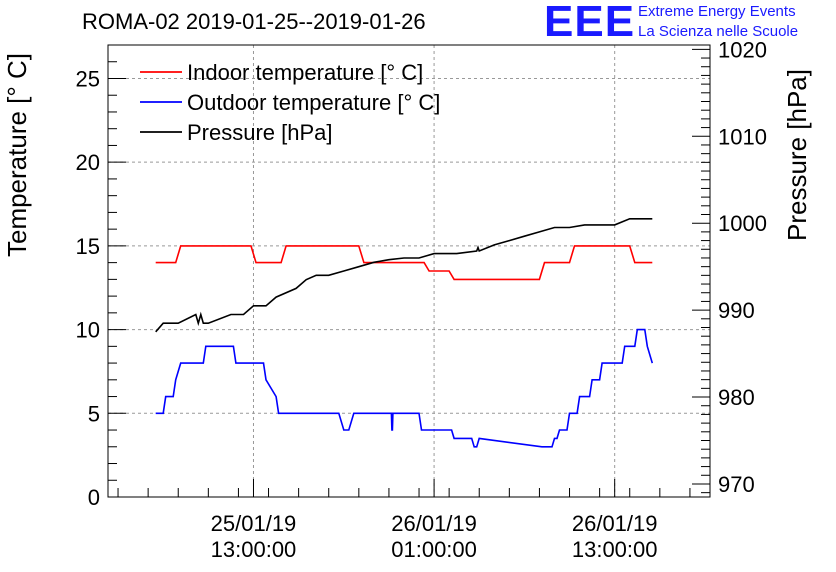 Image resolution: width=836 pixels, height=572 pixels. Describe the element at coordinates (736, 310) in the screenshot. I see `y-right-tick-label: 990` at that location.